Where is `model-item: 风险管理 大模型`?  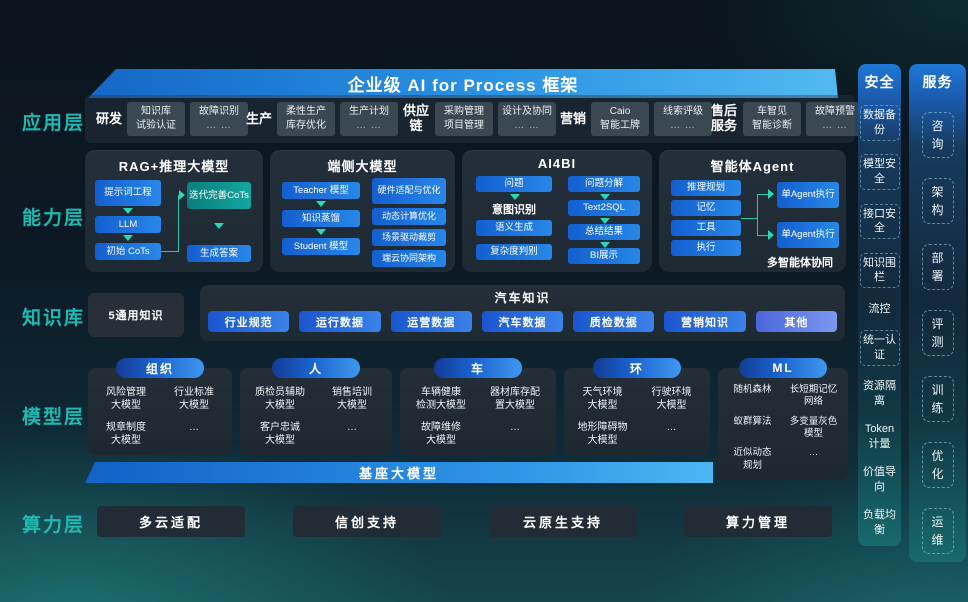
model-item: 风险管理 大模型 is located at coordinates (126, 399).